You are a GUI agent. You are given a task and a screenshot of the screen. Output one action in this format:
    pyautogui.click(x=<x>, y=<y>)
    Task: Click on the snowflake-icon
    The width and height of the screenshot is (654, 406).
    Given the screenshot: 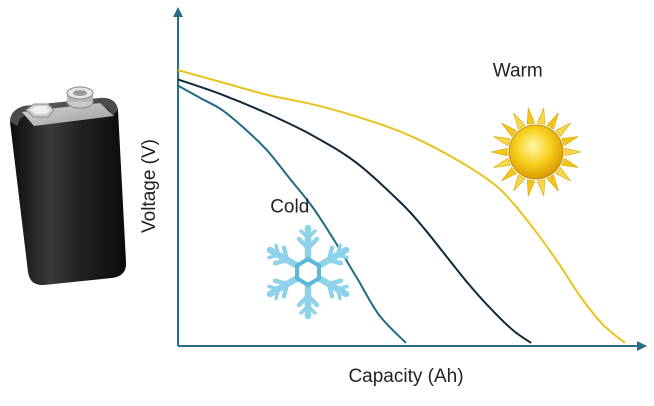 What is the action you would take?
    pyautogui.click(x=308, y=272)
    